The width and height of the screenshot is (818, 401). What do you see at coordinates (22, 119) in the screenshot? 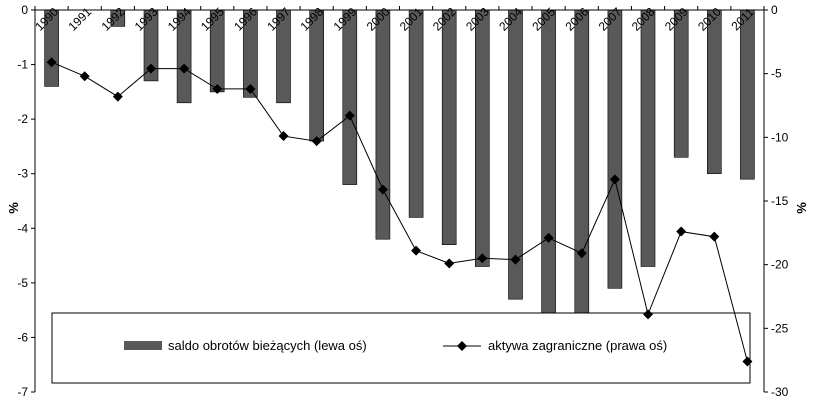
I see `left-tick-label: -2` at bounding box center [22, 119].